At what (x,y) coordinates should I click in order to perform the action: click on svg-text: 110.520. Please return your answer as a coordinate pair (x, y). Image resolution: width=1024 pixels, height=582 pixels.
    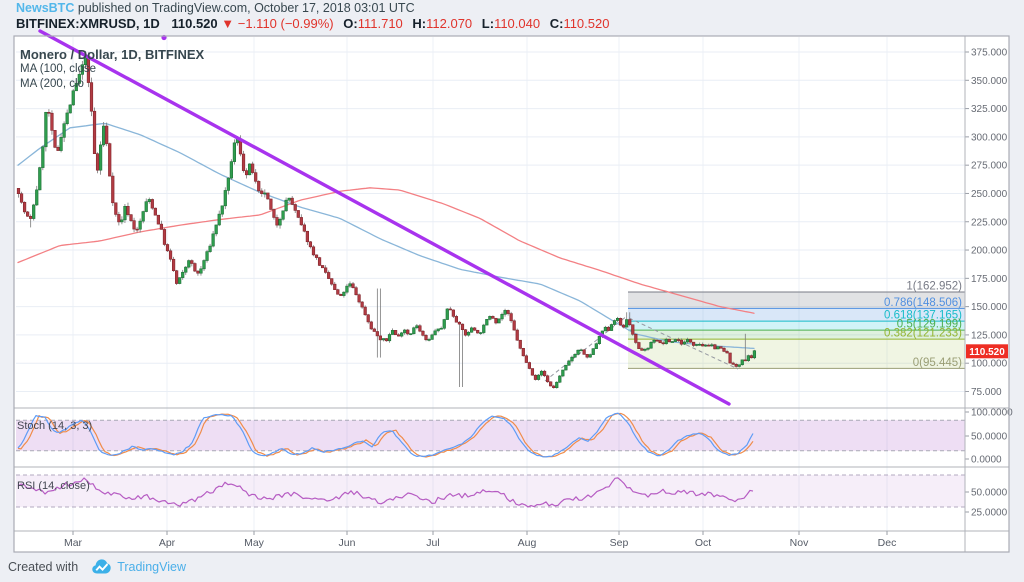
    Looking at the image, I should click on (987, 352).